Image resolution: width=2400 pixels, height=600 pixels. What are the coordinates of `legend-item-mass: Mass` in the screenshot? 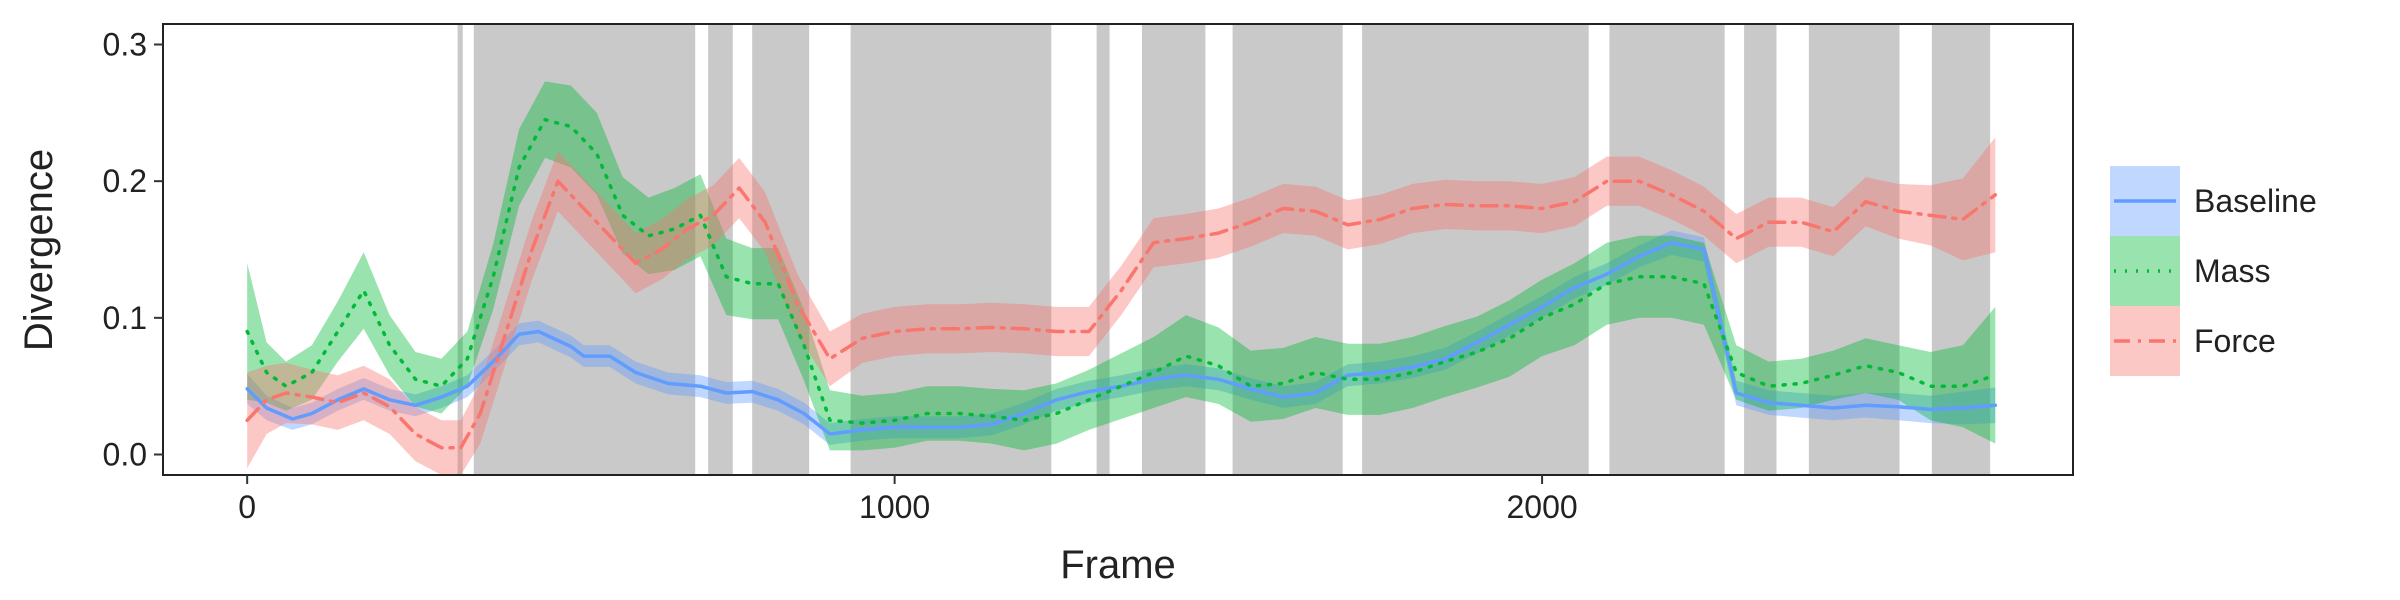 It's located at (2190, 271).